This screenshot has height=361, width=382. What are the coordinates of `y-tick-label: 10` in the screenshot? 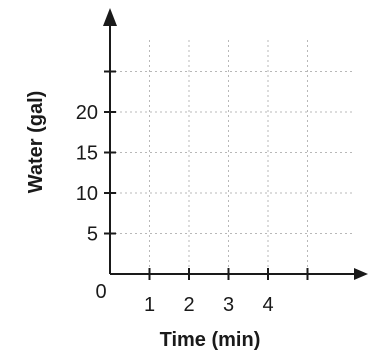 It's located at (87, 194).